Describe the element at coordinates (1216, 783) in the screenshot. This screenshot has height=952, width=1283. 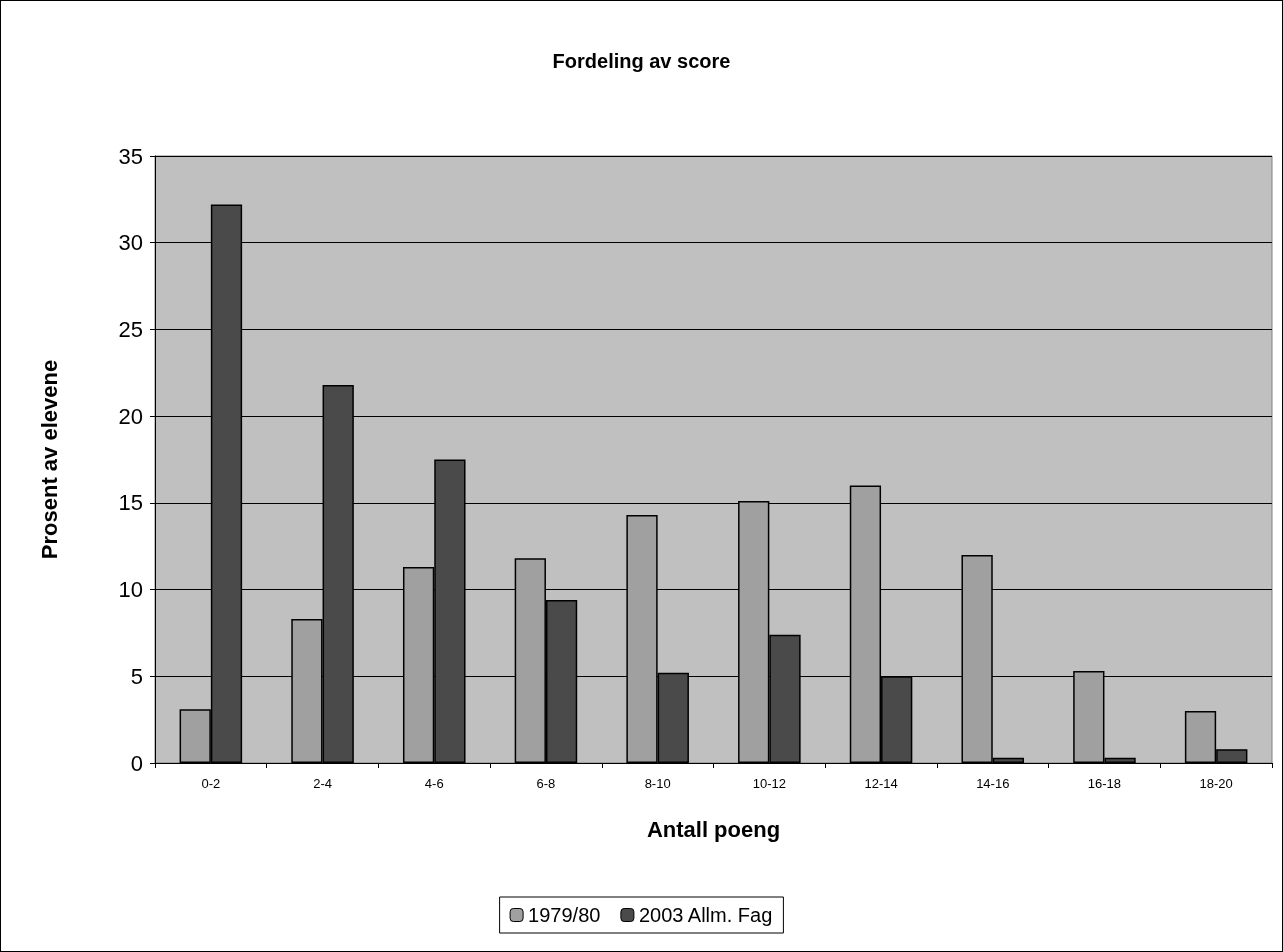
I see `x-tick-label: 18-20` at that location.